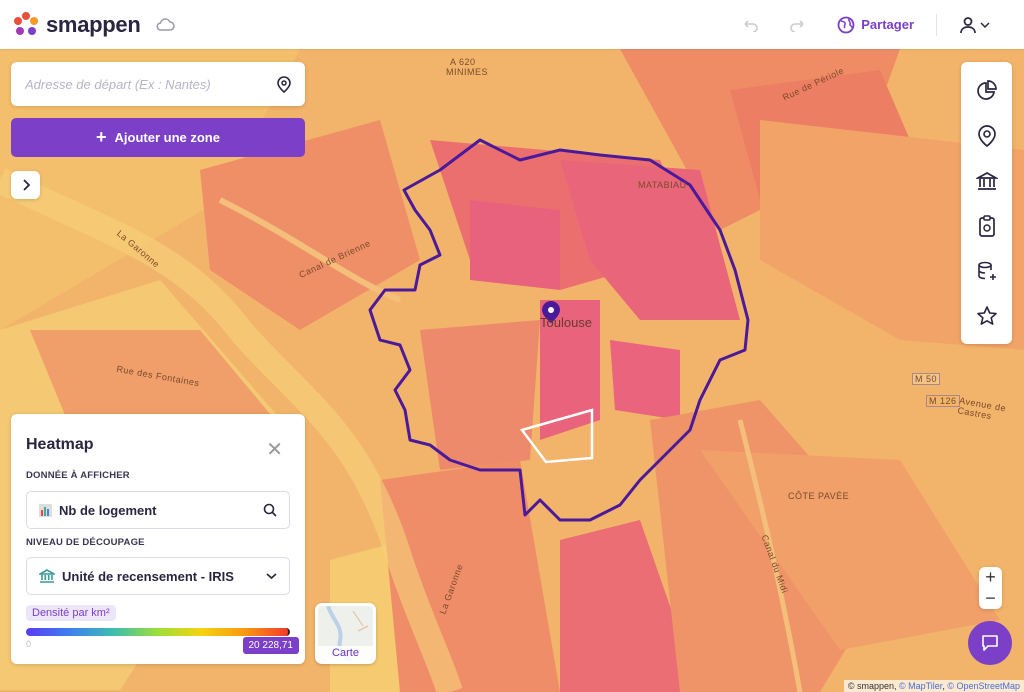 This screenshot has width=1024, height=692. What do you see at coordinates (167, 137) in the screenshot?
I see `add-zone-label: Ajouter une zone` at bounding box center [167, 137].